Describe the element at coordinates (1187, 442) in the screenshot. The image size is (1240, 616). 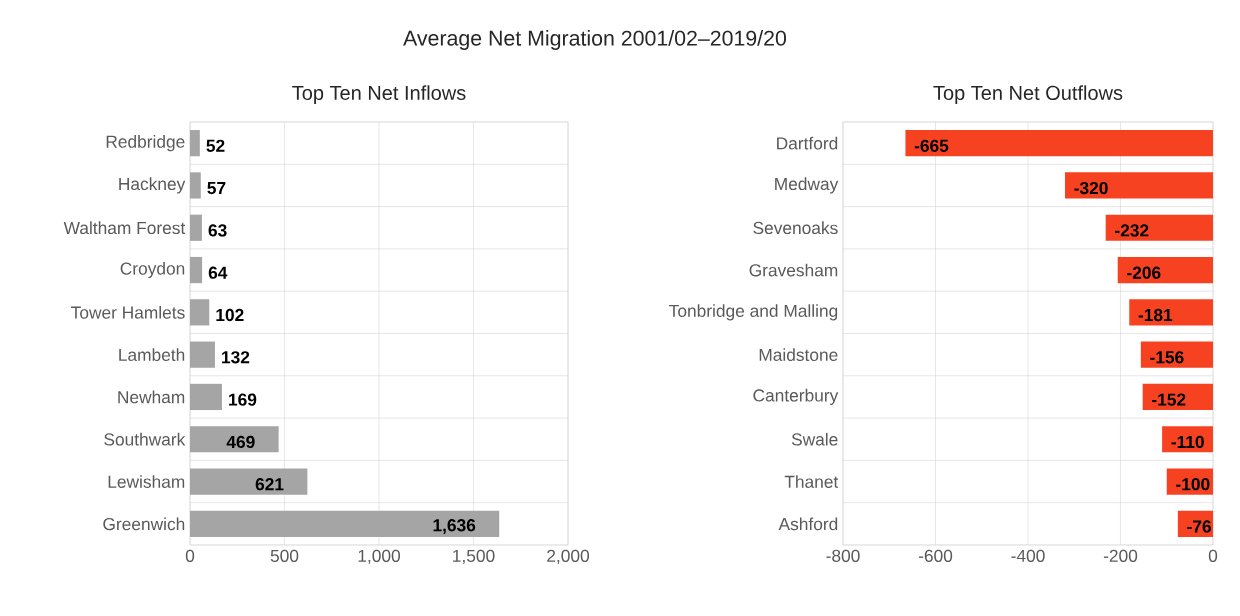
I see `data-label: -110` at that location.